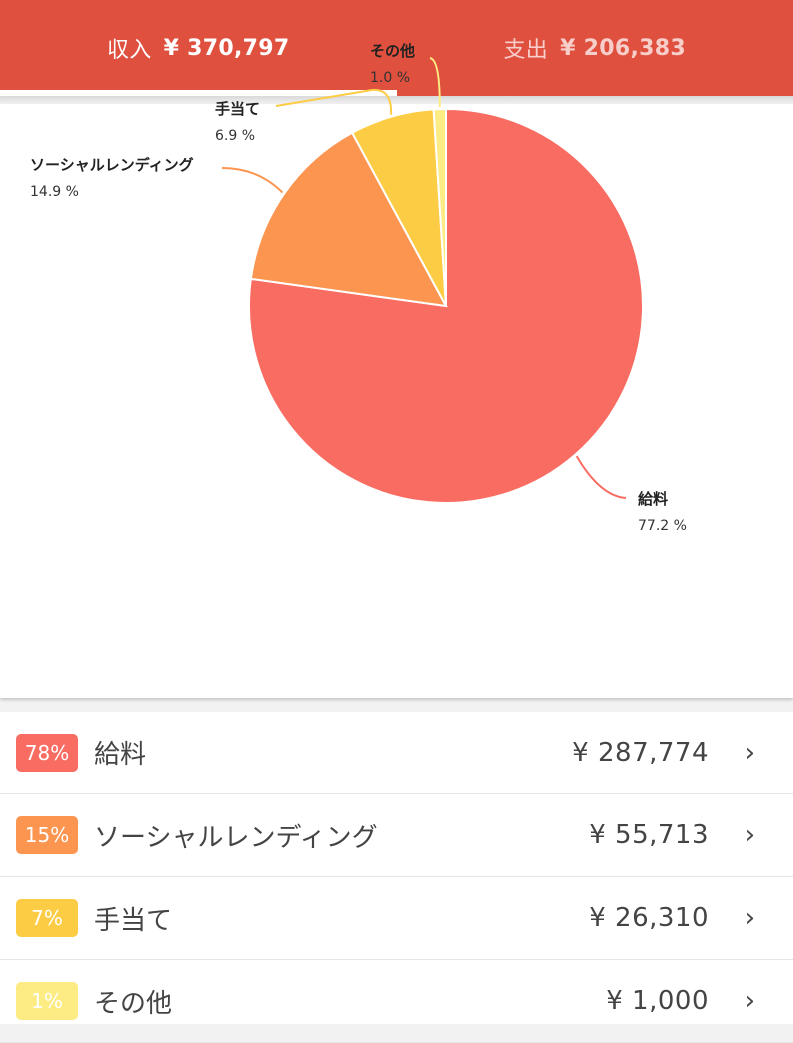 This screenshot has width=793, height=1043. Describe the element at coordinates (236, 835) in the screenshot. I see `category-name: ソーシャルレンディング` at that location.